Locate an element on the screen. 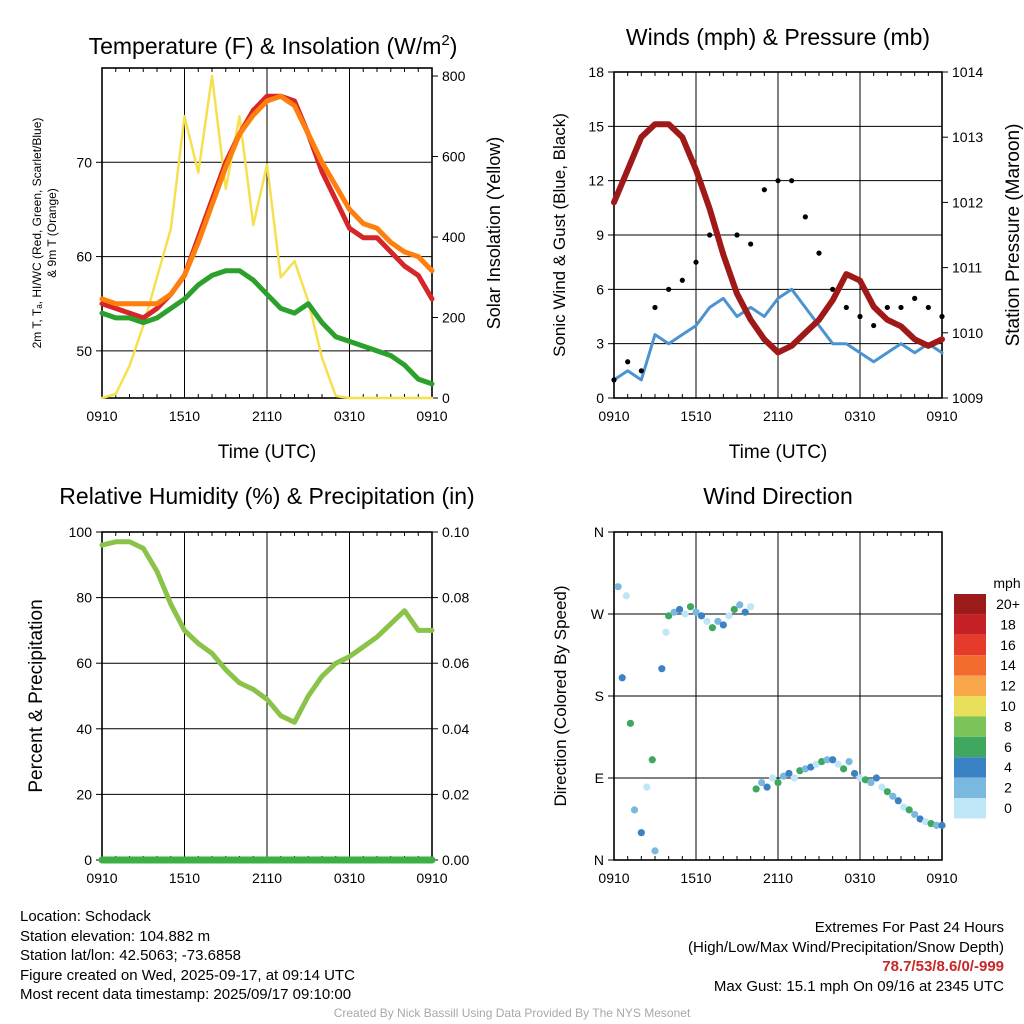 The width and height of the screenshot is (1024, 1024). y2-axis-label: Station Pressure (Maroon) is located at coordinates (1013, 235).